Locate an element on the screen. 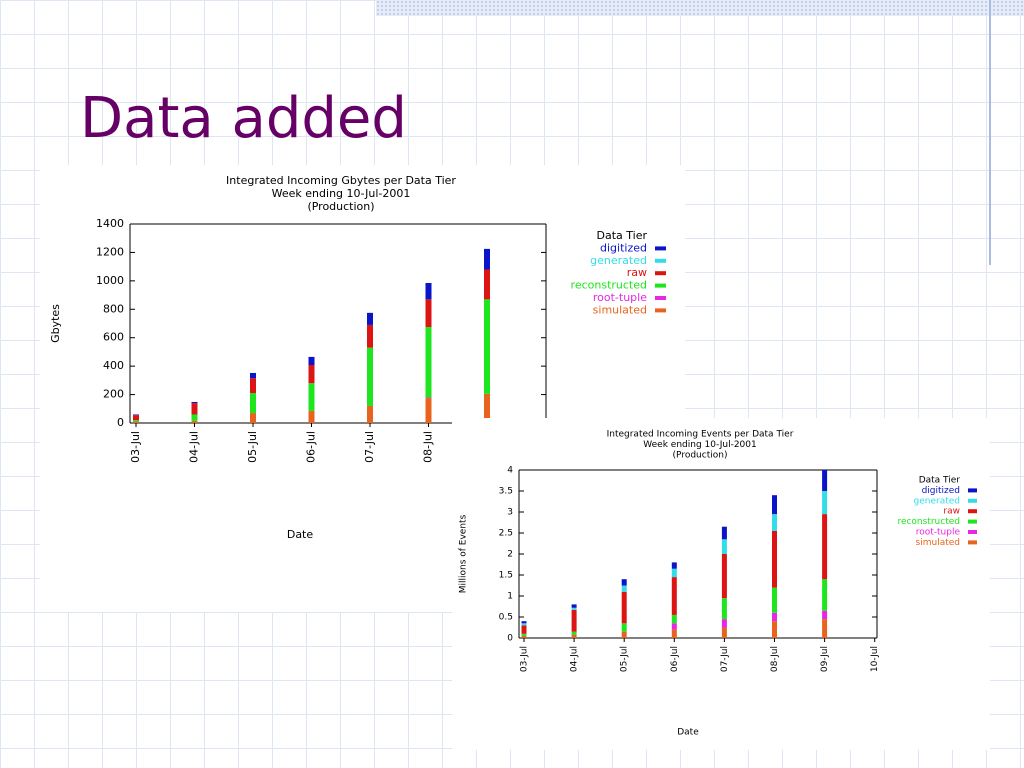 The image size is (1024, 768). legend-label: simulated is located at coordinates (938, 543).